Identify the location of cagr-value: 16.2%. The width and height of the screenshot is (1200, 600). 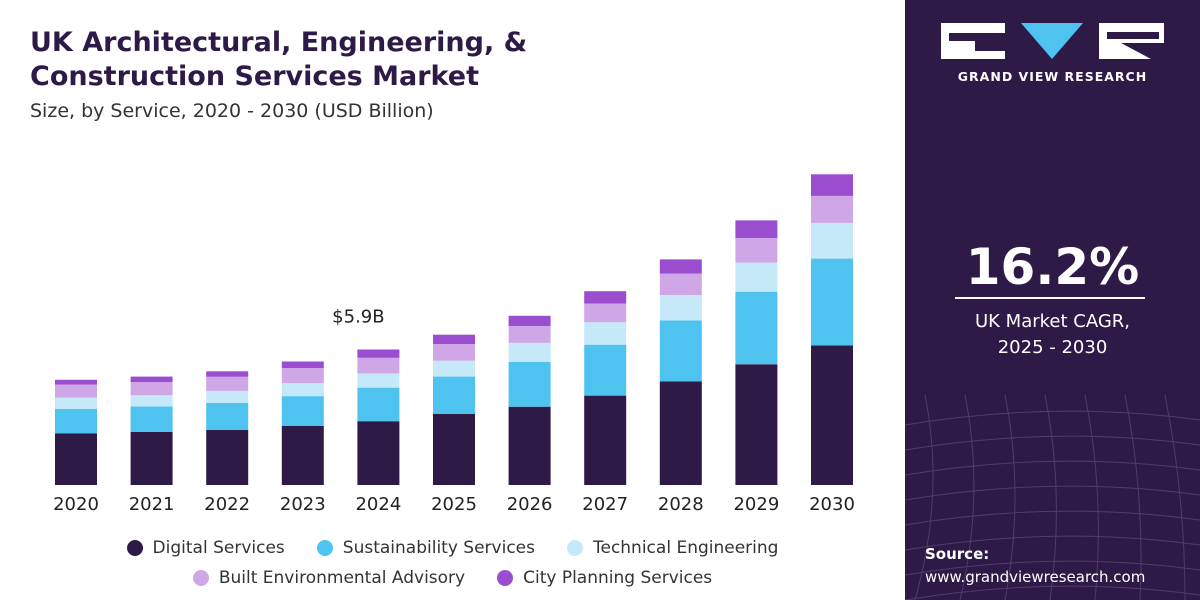
(1052, 267).